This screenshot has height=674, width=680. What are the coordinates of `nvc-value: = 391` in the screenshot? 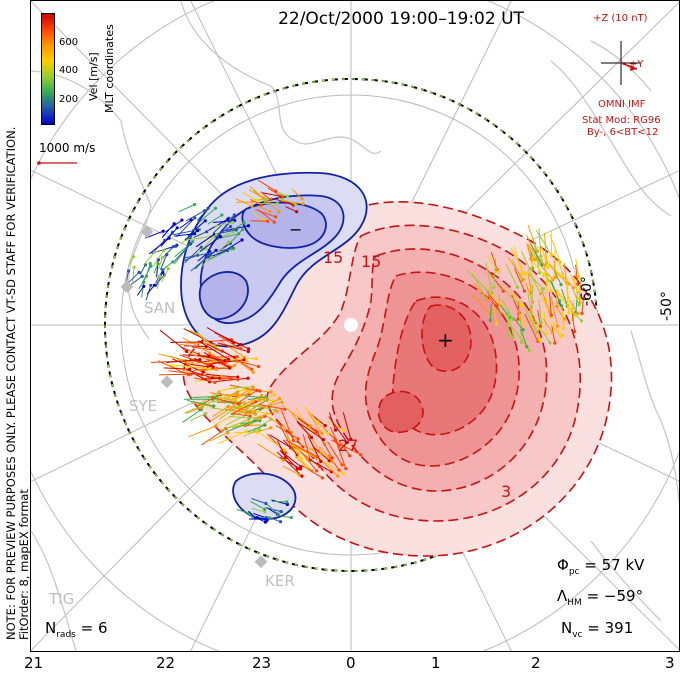 It's located at (610, 628).